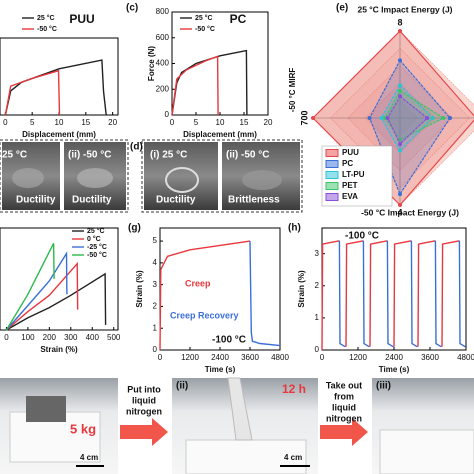 The height and width of the screenshot is (474, 474). What do you see at coordinates (268, 122) in the screenshot?
I see `x-tick-label: 20` at bounding box center [268, 122].